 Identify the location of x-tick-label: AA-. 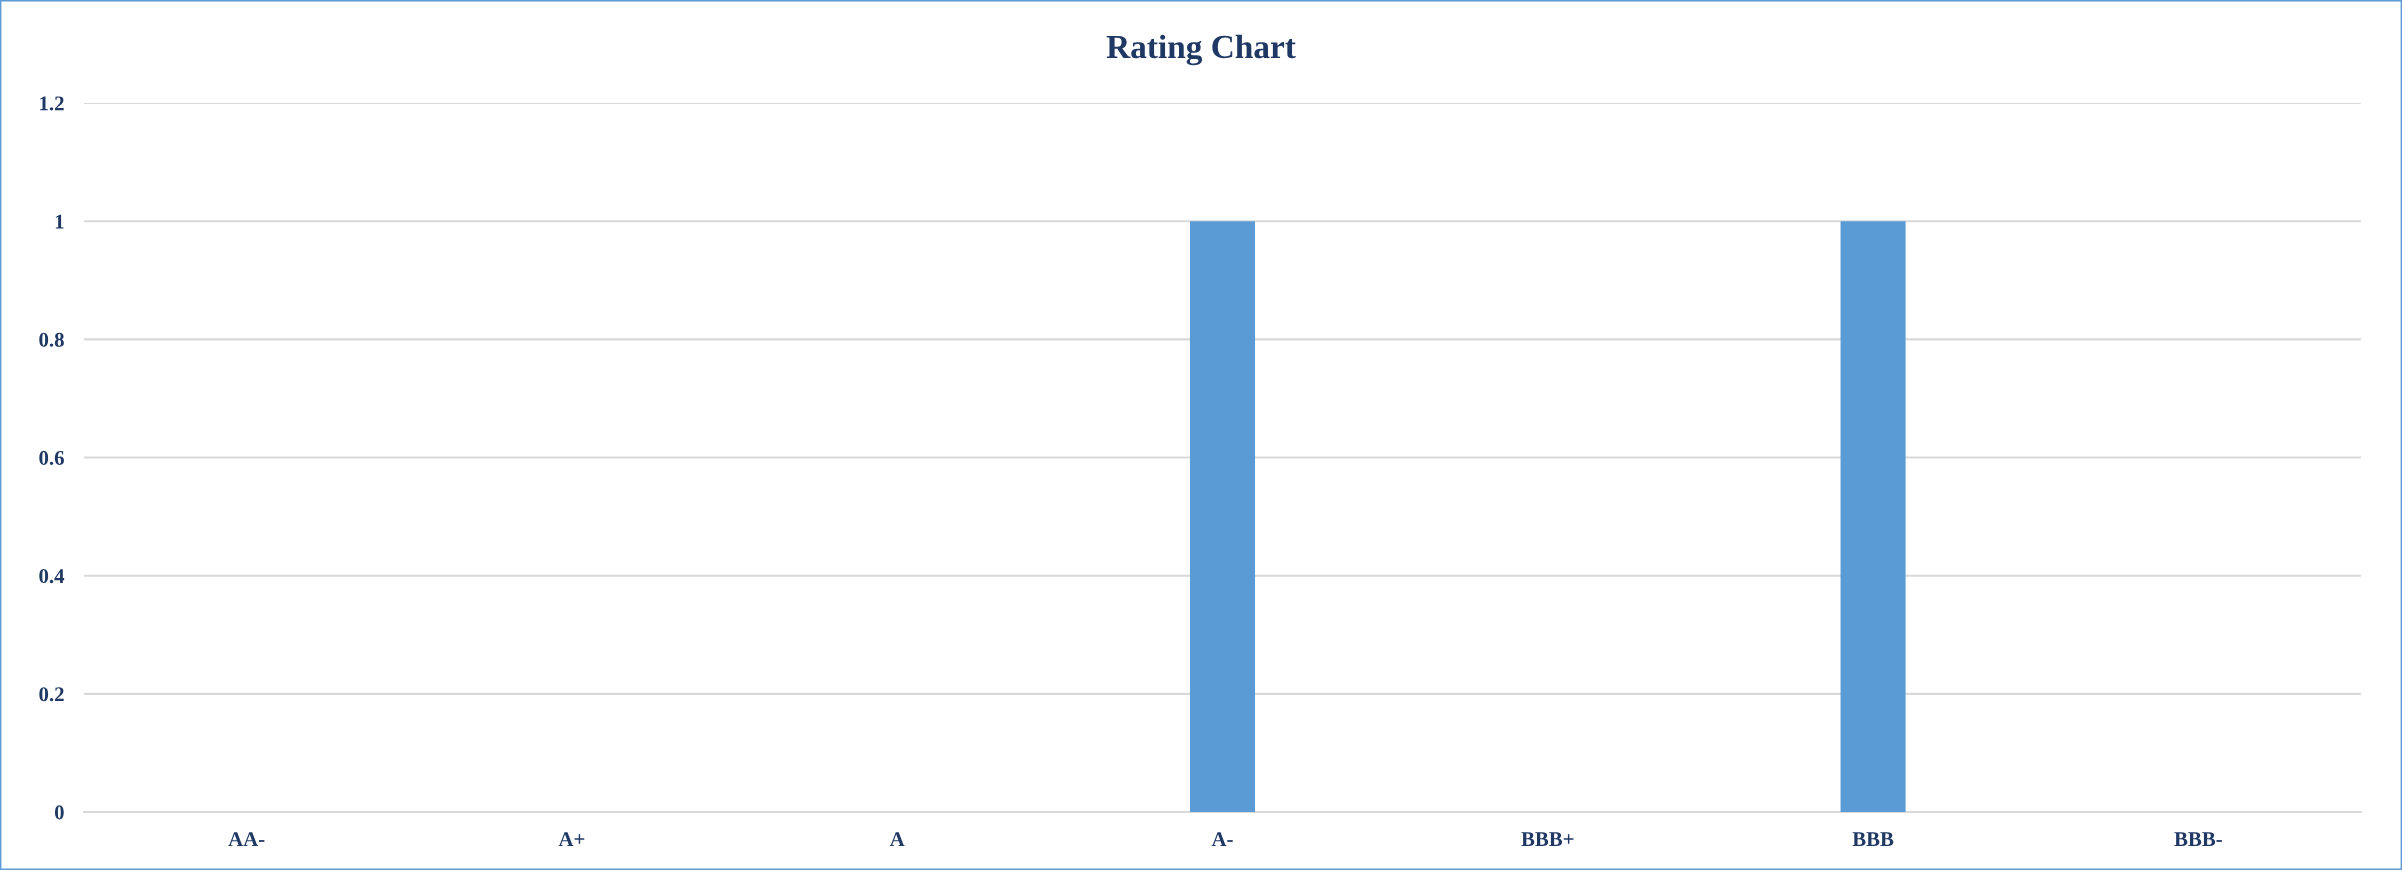
(246, 839).